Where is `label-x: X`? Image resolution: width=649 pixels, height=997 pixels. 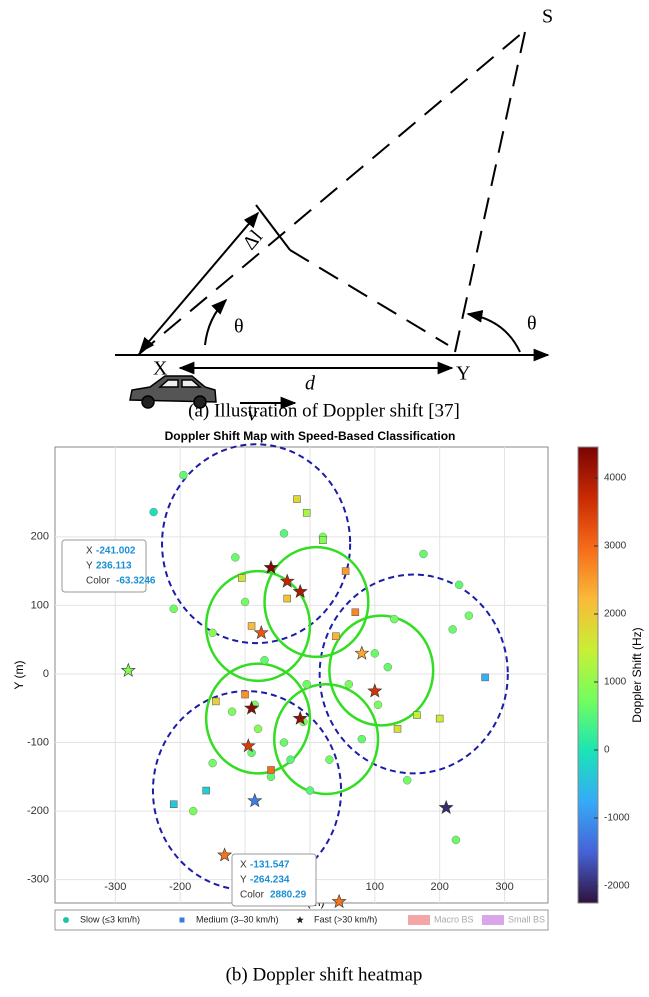
label-x: X is located at coordinates (160, 369).